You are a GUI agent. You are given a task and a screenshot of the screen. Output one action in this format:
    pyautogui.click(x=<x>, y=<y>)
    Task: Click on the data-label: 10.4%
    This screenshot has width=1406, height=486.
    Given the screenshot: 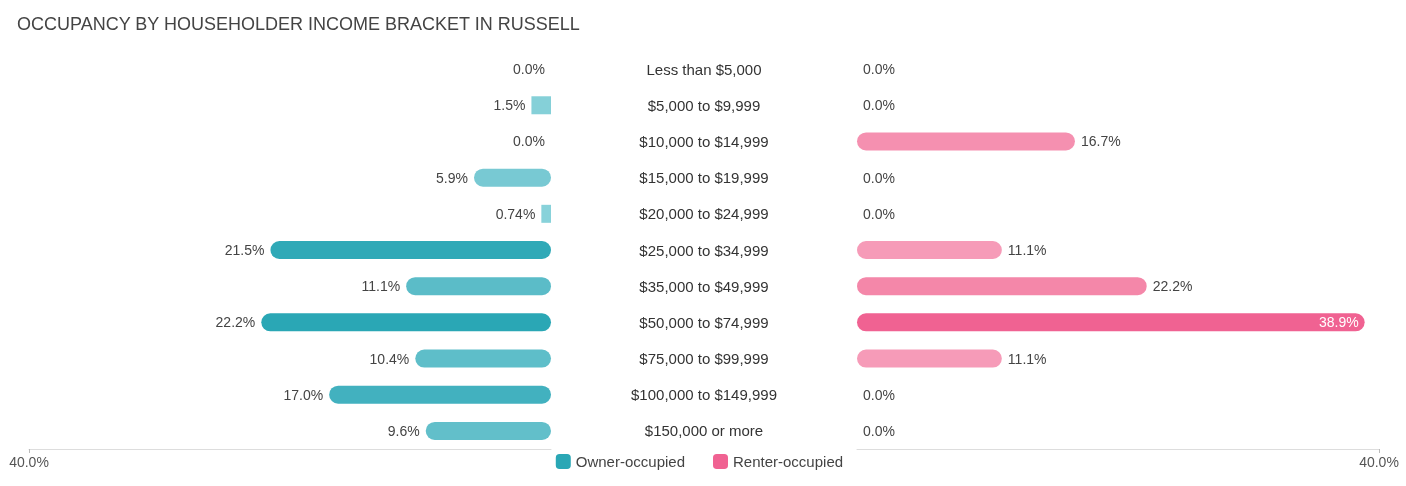 What is the action you would take?
    pyautogui.click(x=389, y=358)
    